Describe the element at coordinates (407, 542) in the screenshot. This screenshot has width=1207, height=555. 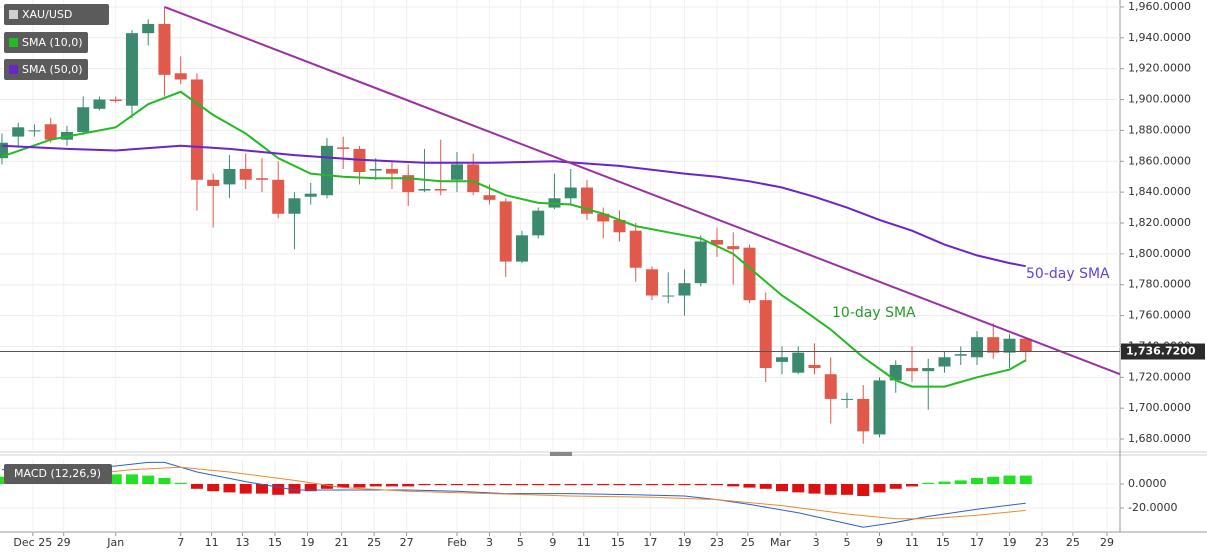
I see `x-tick-label: 27` at that location.